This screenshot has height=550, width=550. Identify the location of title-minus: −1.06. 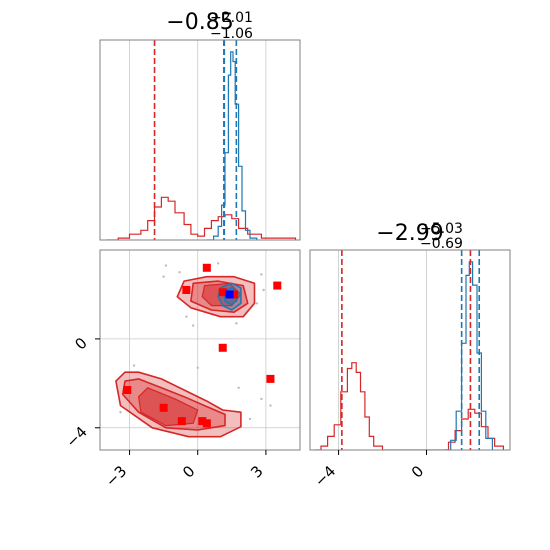
(231, 34).